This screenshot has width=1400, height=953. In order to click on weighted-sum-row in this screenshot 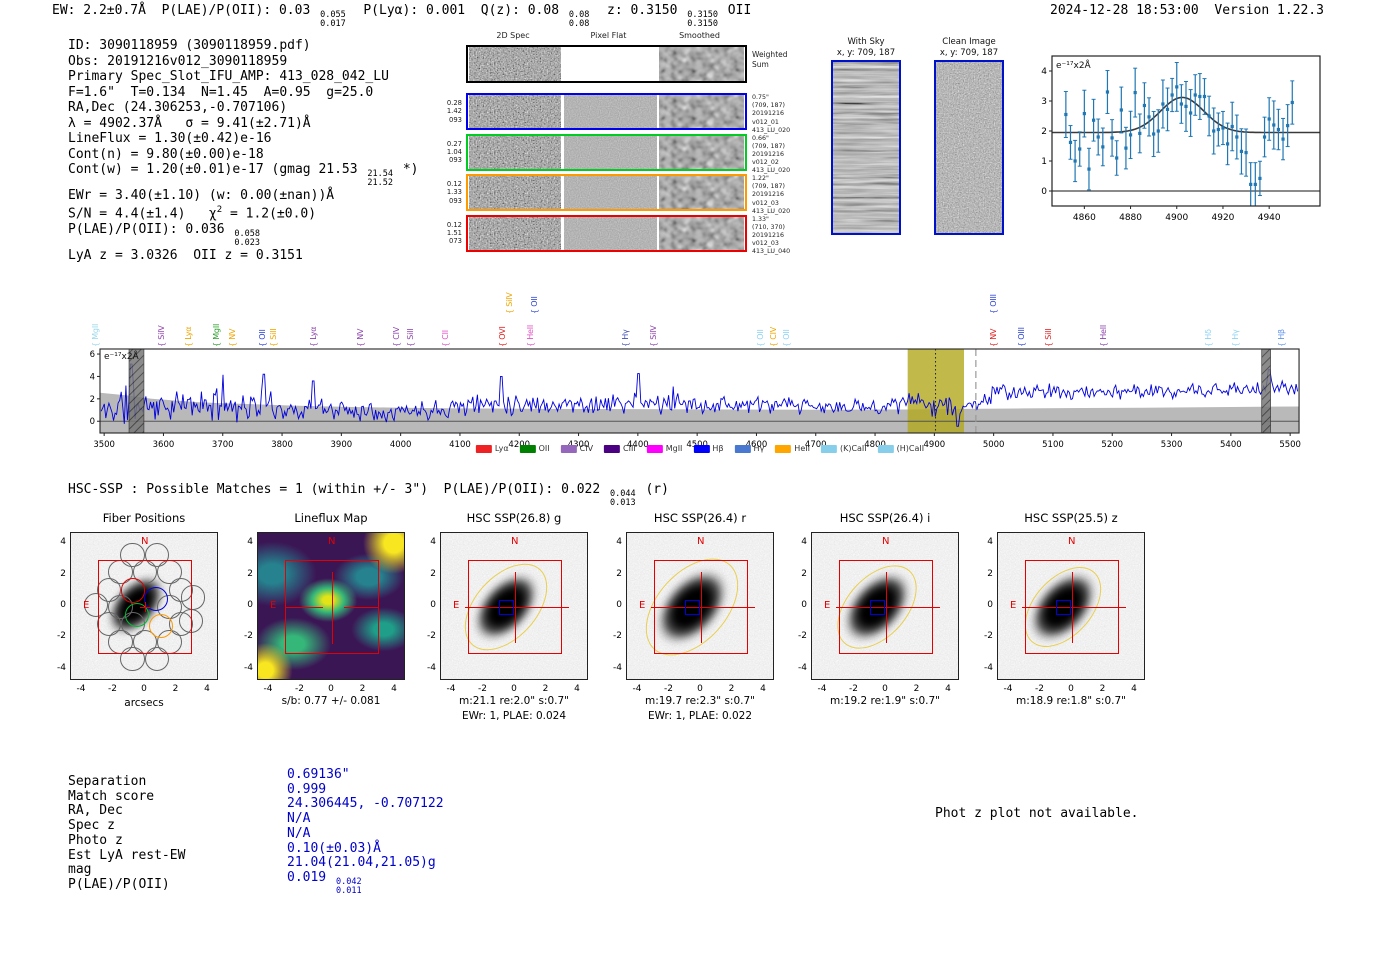, I will do `click(606, 64)`.